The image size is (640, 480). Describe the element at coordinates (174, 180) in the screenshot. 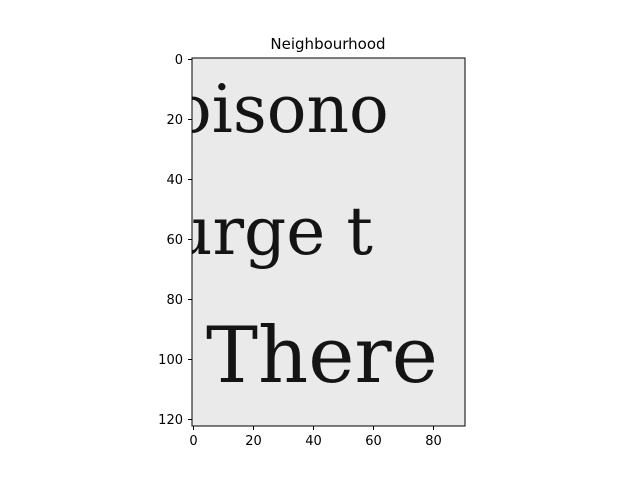

I see `y-tick-label: 40` at that location.